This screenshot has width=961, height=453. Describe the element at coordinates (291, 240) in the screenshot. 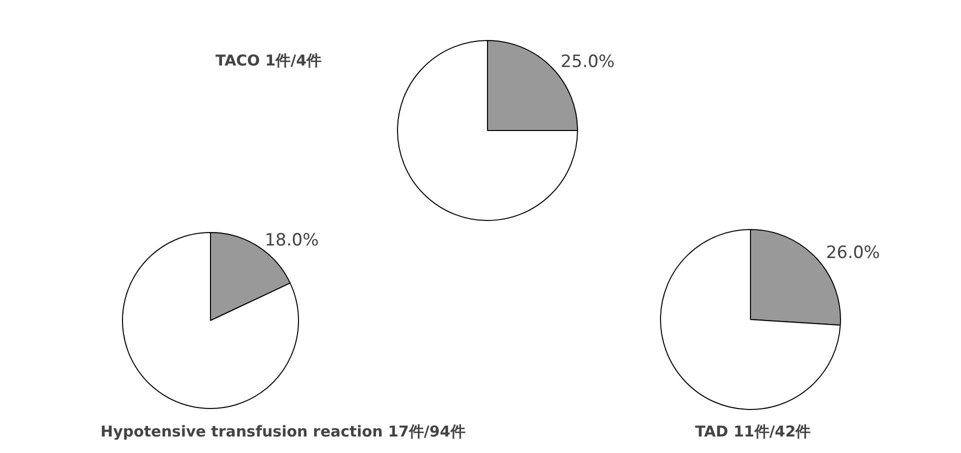

I see `data-label: 18.0%` at that location.